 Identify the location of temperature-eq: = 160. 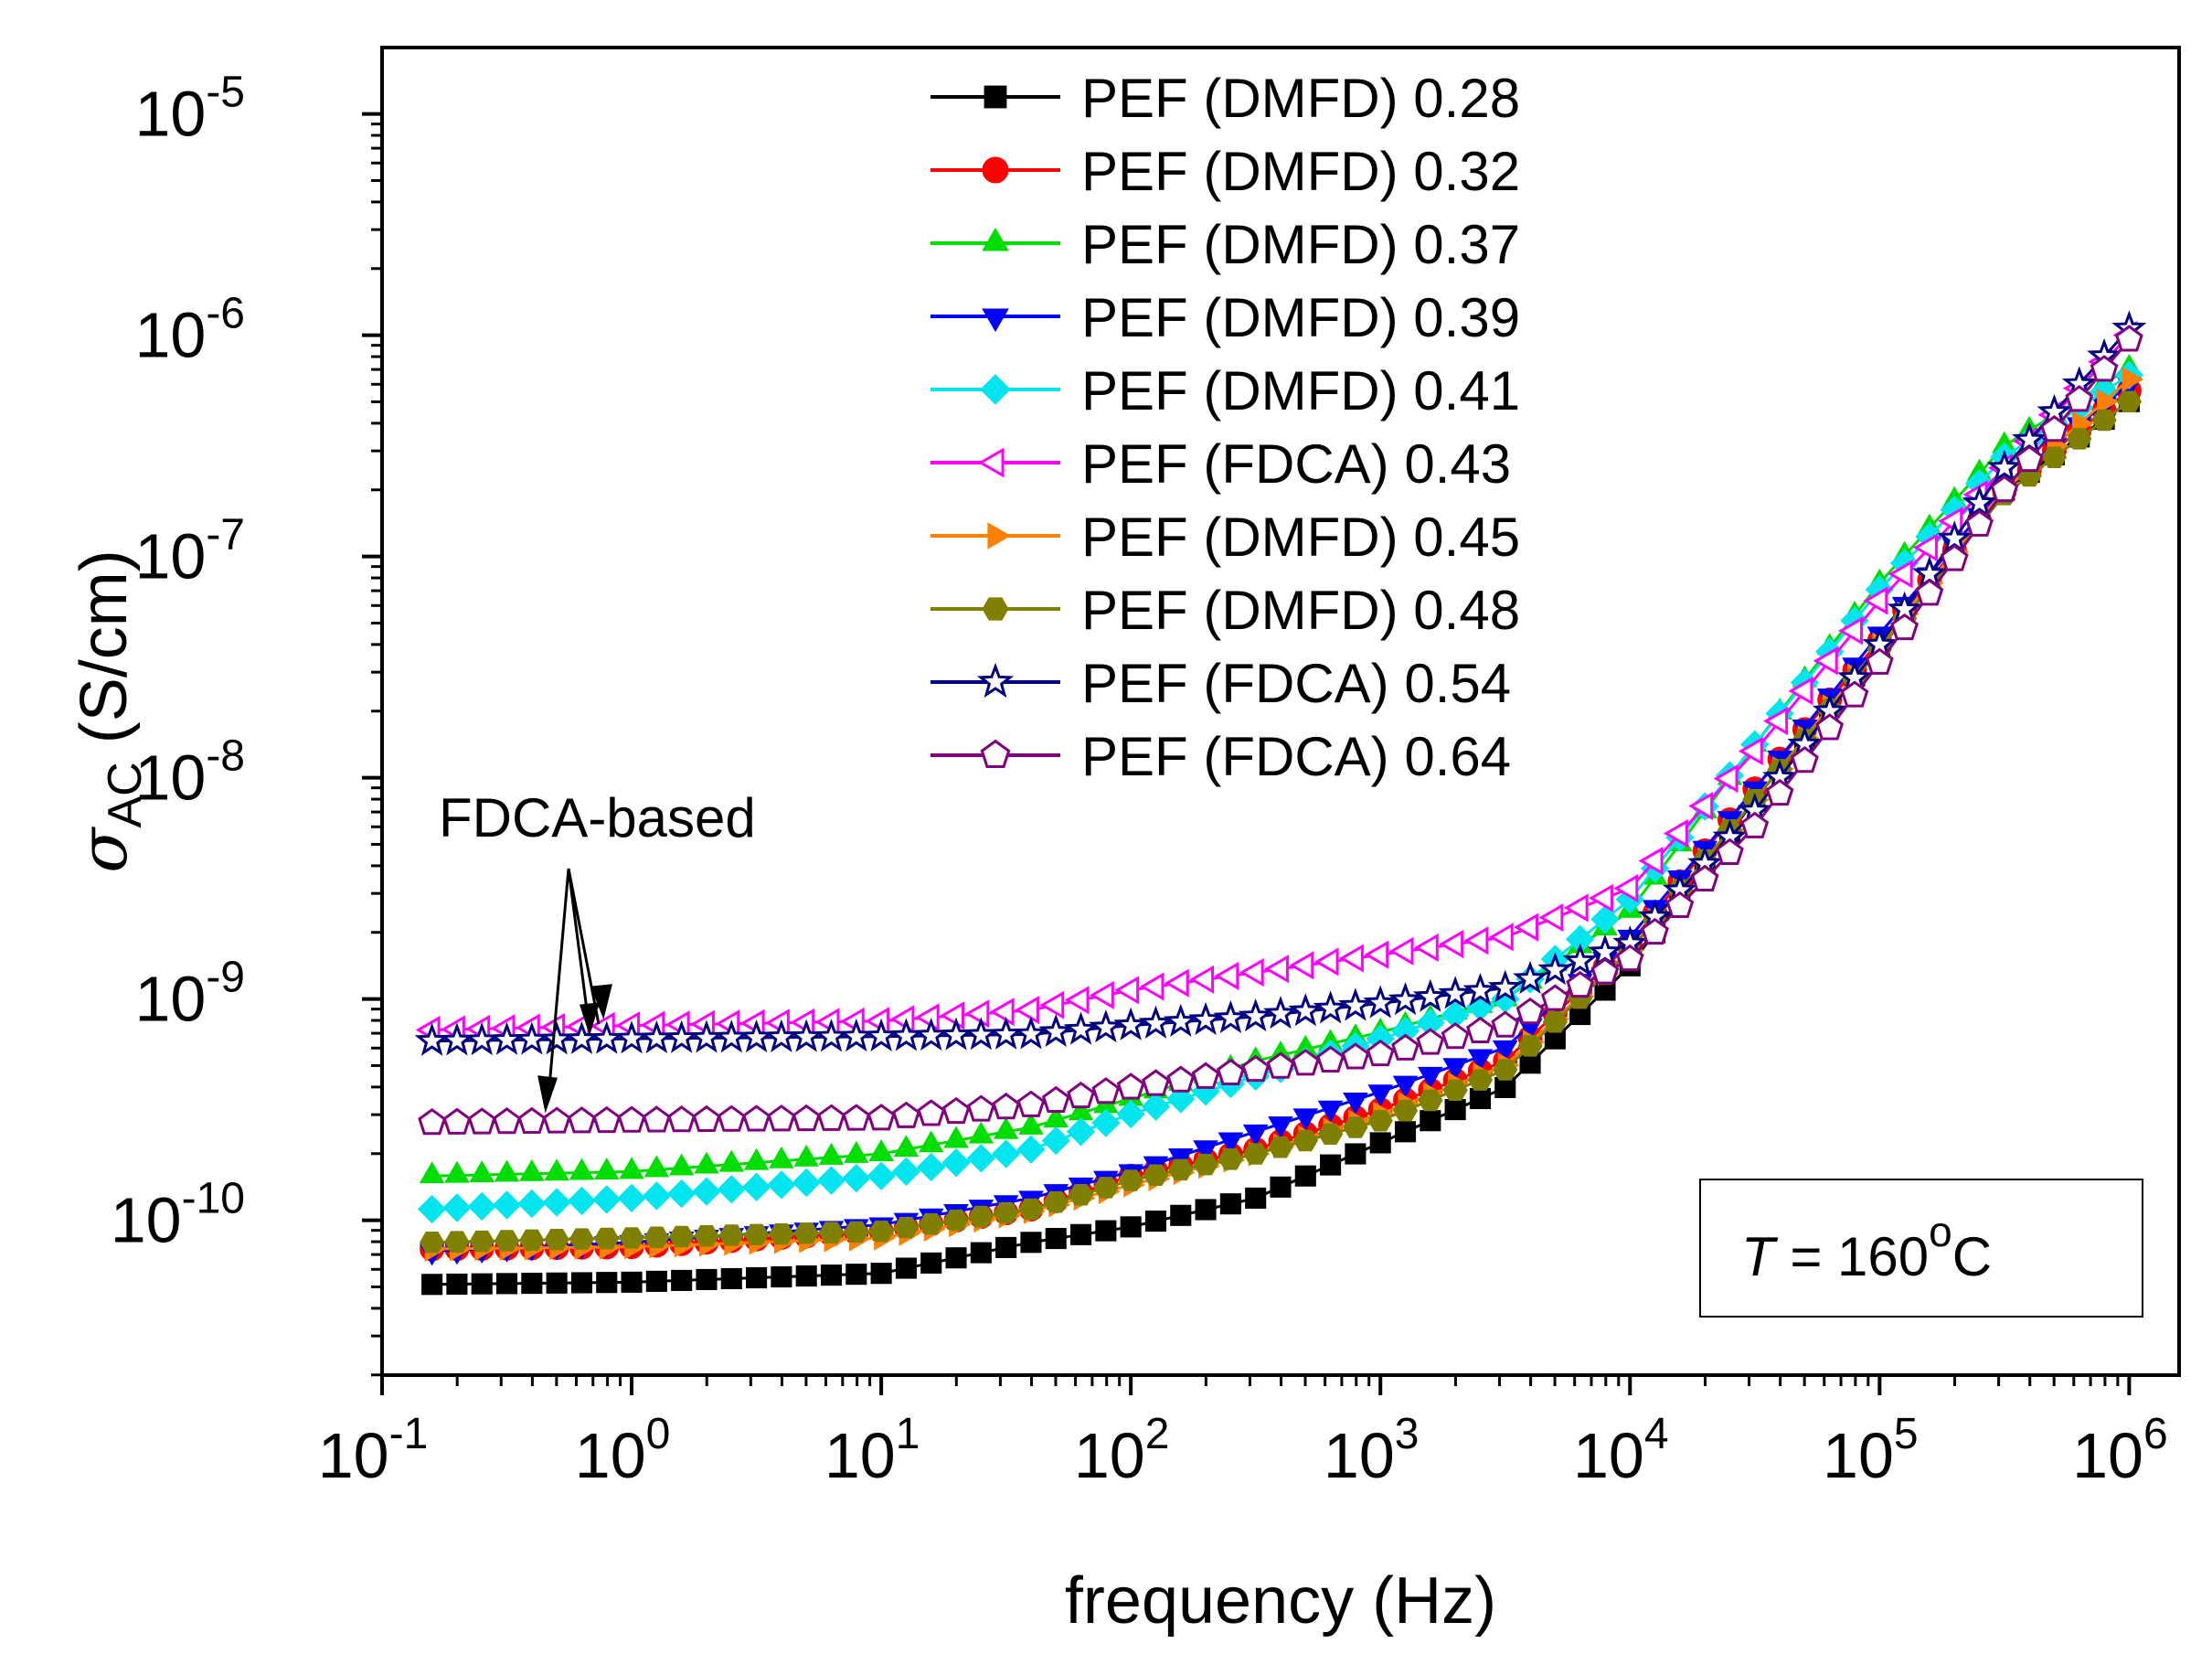
(1852, 1256).